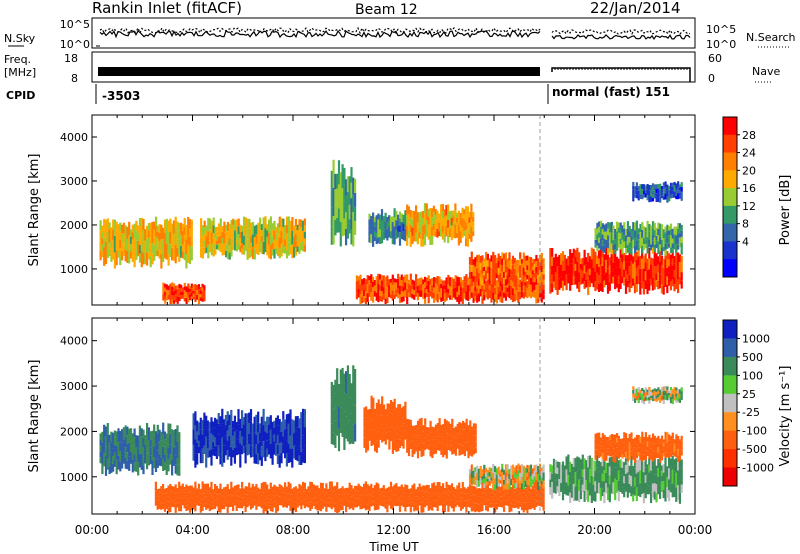 The width and height of the screenshot is (800, 554). What do you see at coordinates (74, 225) in the screenshot?
I see `y-tick-label: 2000` at bounding box center [74, 225].